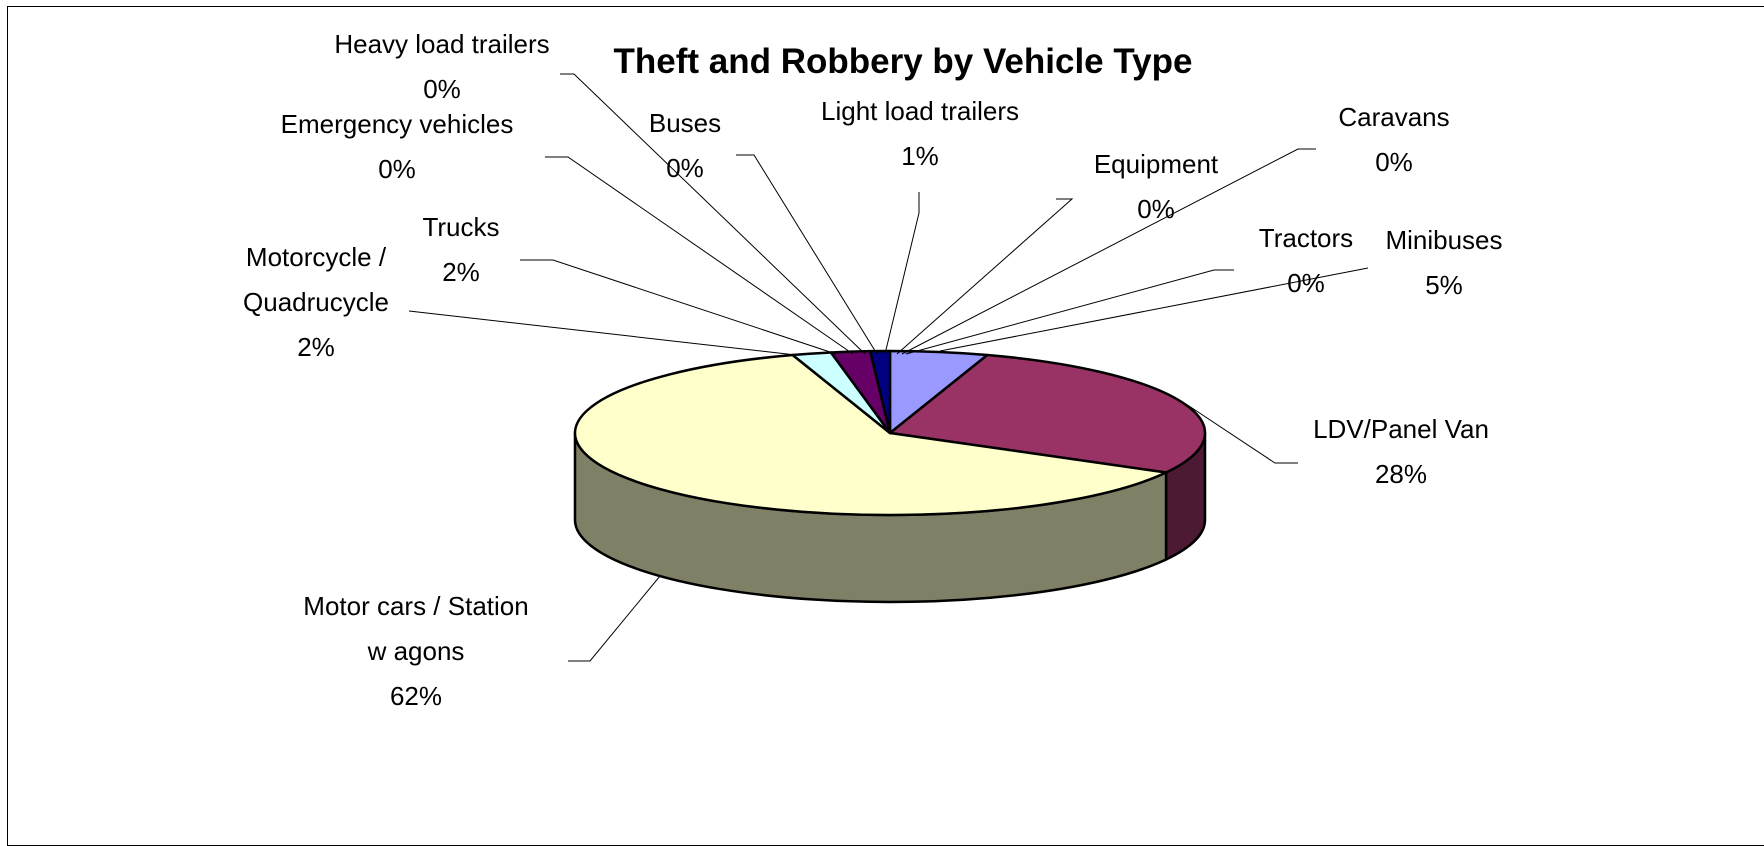 This screenshot has height=846, width=1764. Describe the element at coordinates (460, 227) in the screenshot. I see `slice-label-line: Trucks` at that location.